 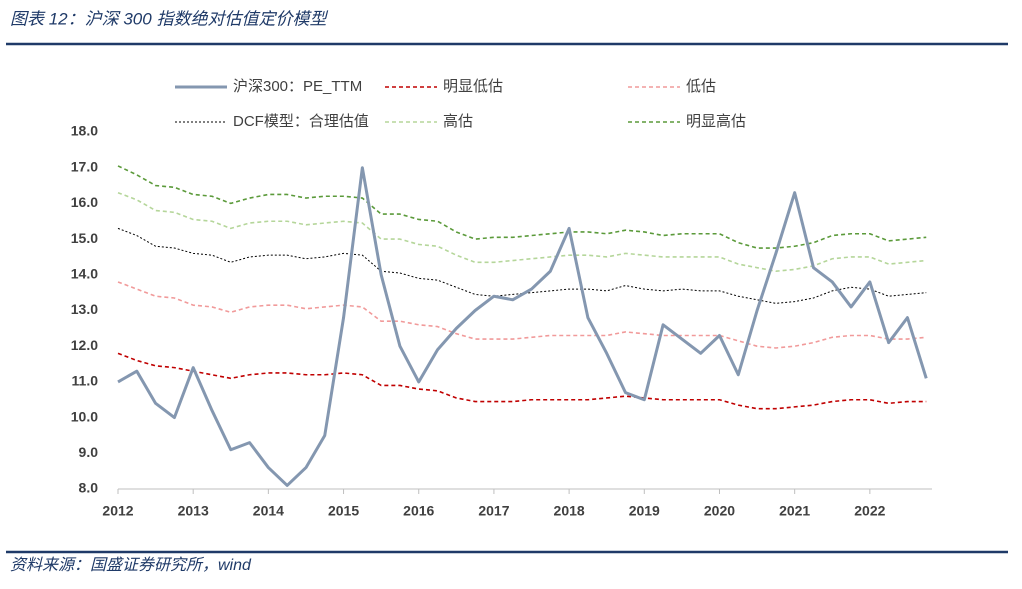 What do you see at coordinates (84, 166) in the screenshot?
I see `y-tick-label: 17.0` at bounding box center [84, 166].